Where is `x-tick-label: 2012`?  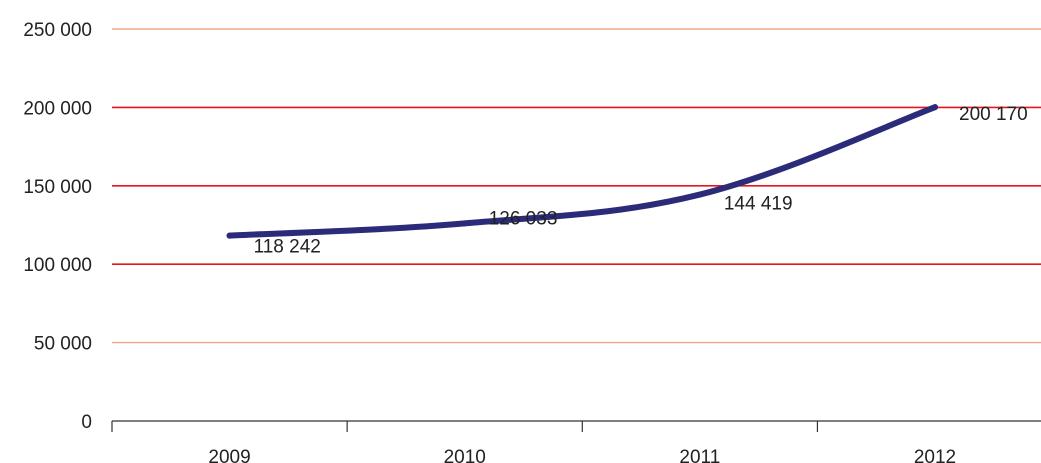 x-tick-label: 2012 is located at coordinates (935, 455).